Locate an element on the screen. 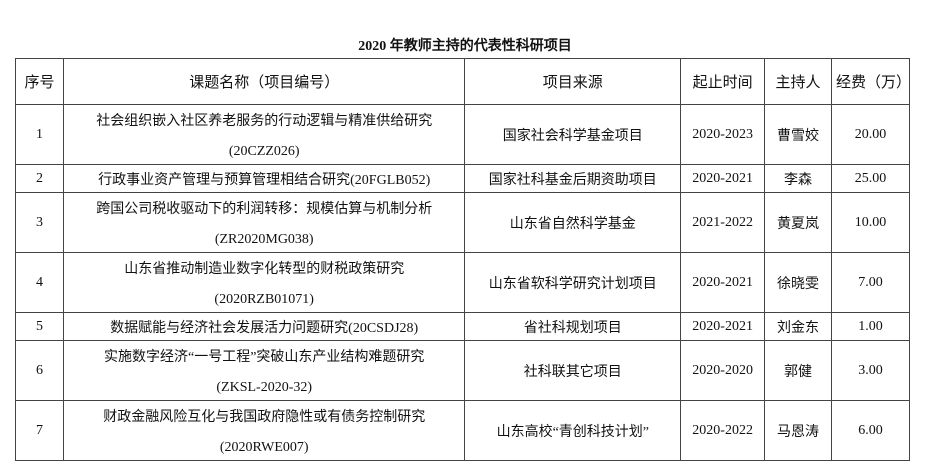 The width and height of the screenshot is (930, 468). cell-host: 刘金东 is located at coordinates (798, 326).